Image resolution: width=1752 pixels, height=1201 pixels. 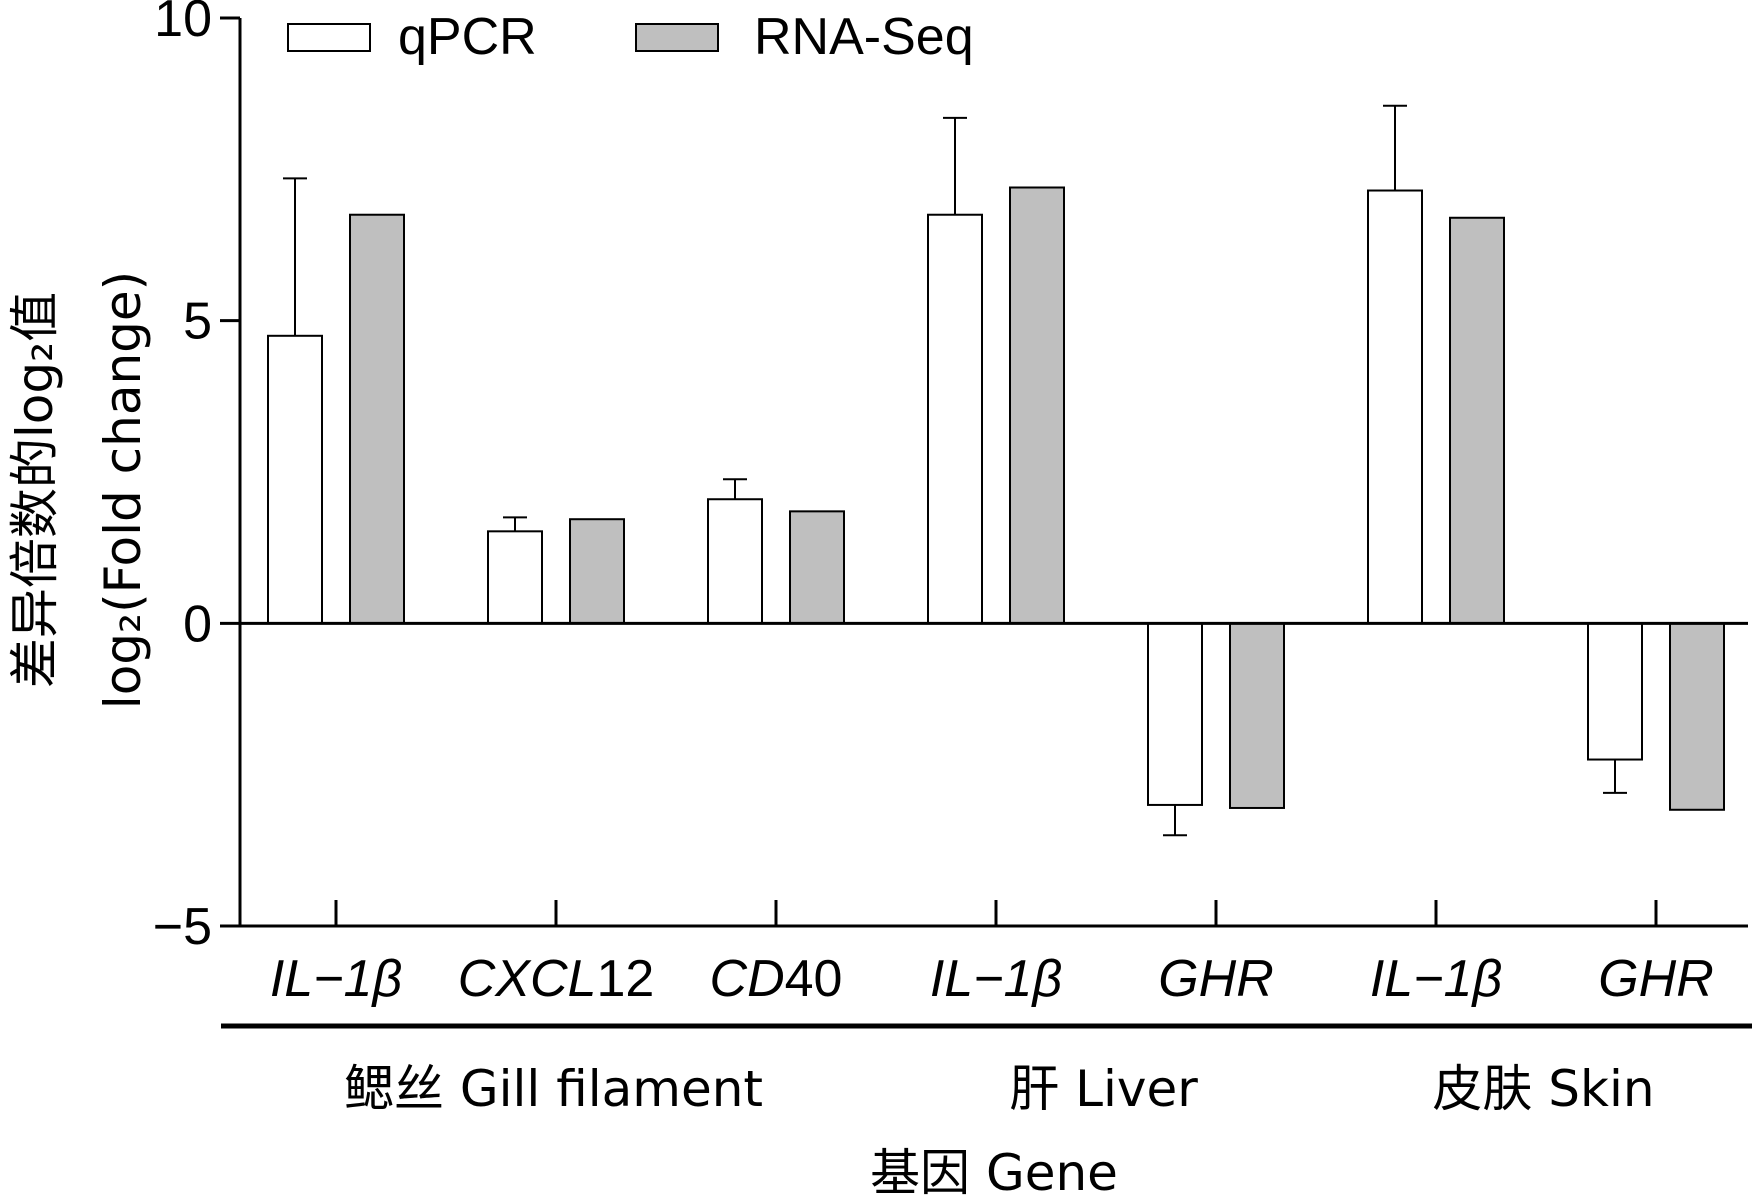 What do you see at coordinates (35, 490) in the screenshot?
I see `y-axis-title-cn: 差异倍数的log₂值` at bounding box center [35, 490].